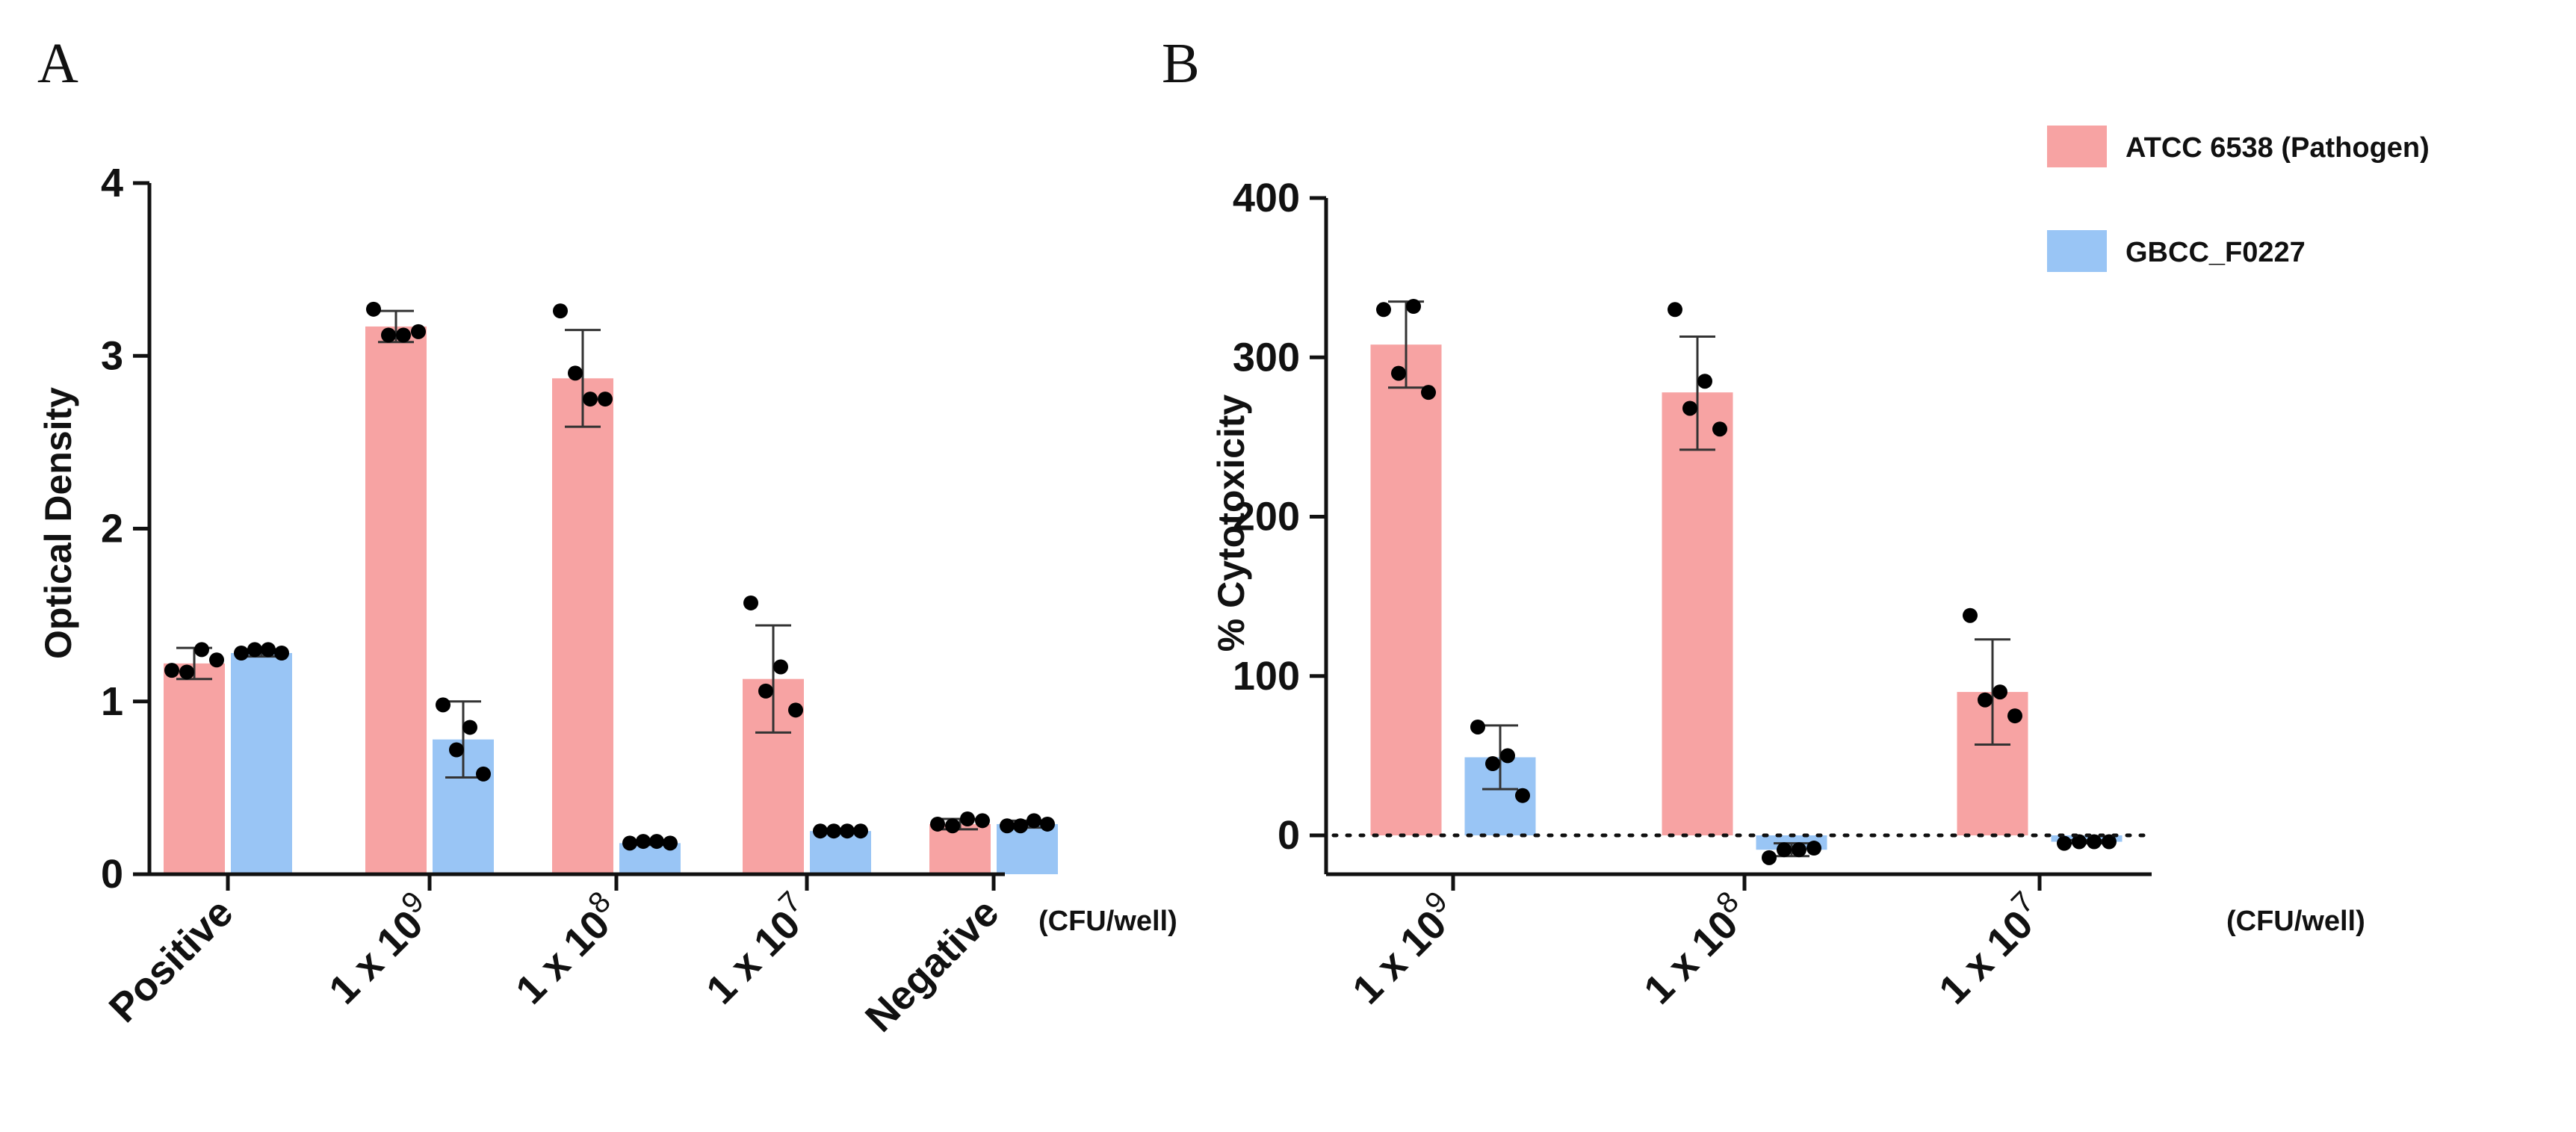 The width and height of the screenshot is (2576, 1132). I want to click on a-y-tick-label-1: 1, so click(112, 701).